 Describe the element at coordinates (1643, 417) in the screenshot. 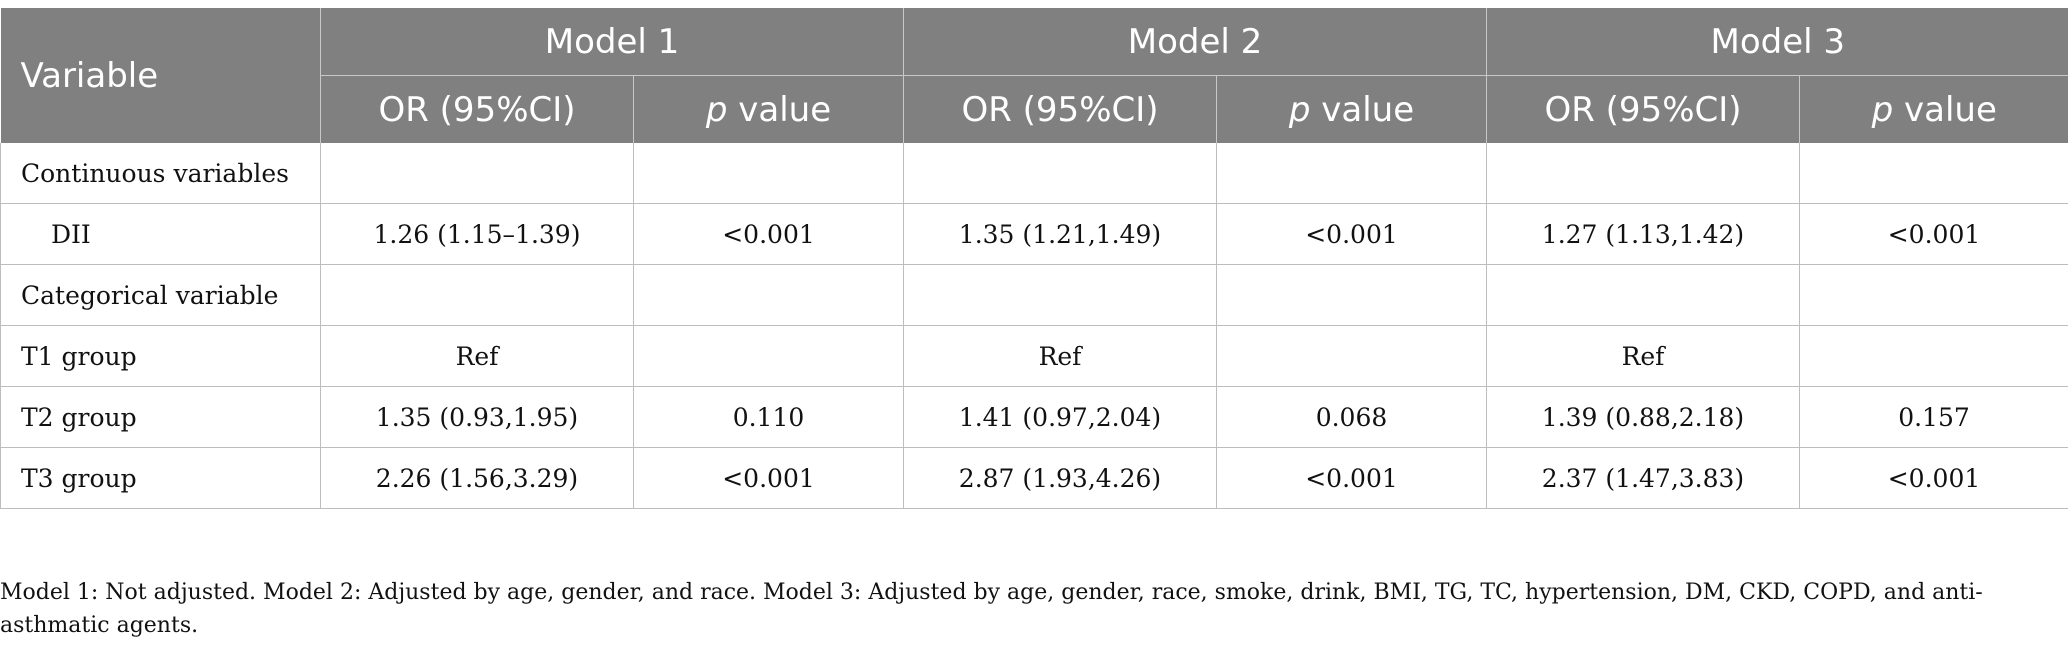

I see `table-cell: 1.39 (0.88,2.18)` at that location.